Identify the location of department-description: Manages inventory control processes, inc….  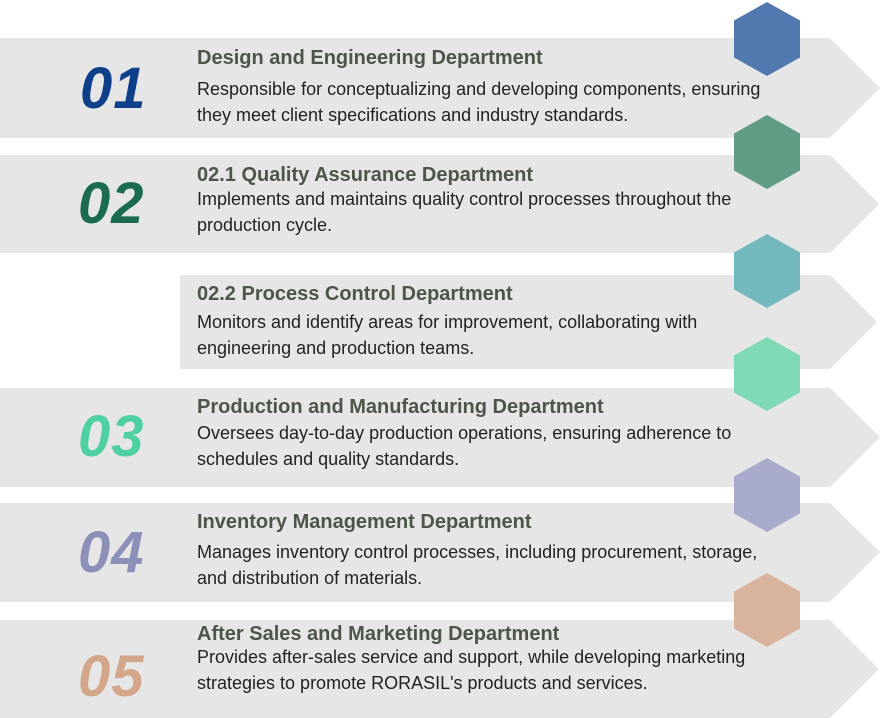
(477, 565).